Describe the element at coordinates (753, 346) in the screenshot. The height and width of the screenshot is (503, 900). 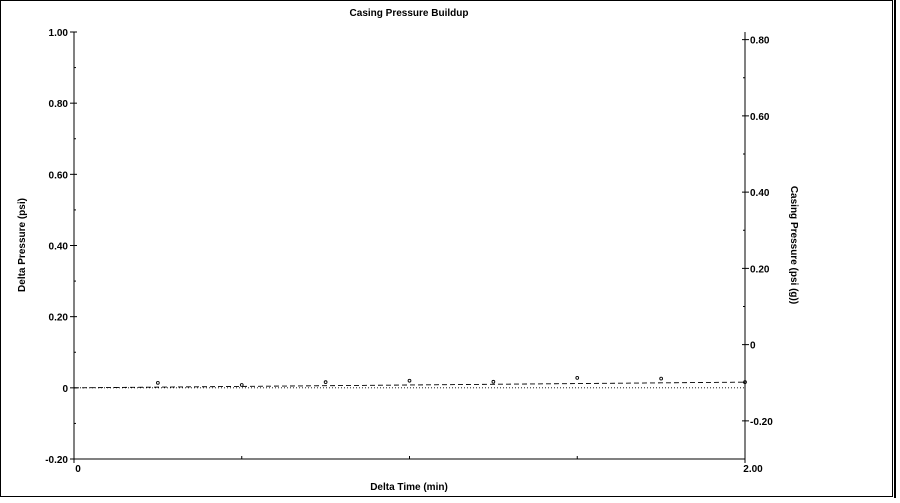
I see `y2-tick-label: 0` at that location.